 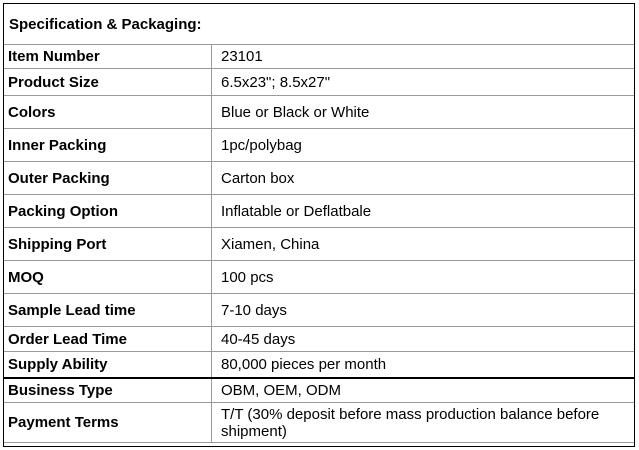 I want to click on table-row: MOQ 100 pcs, so click(x=319, y=277).